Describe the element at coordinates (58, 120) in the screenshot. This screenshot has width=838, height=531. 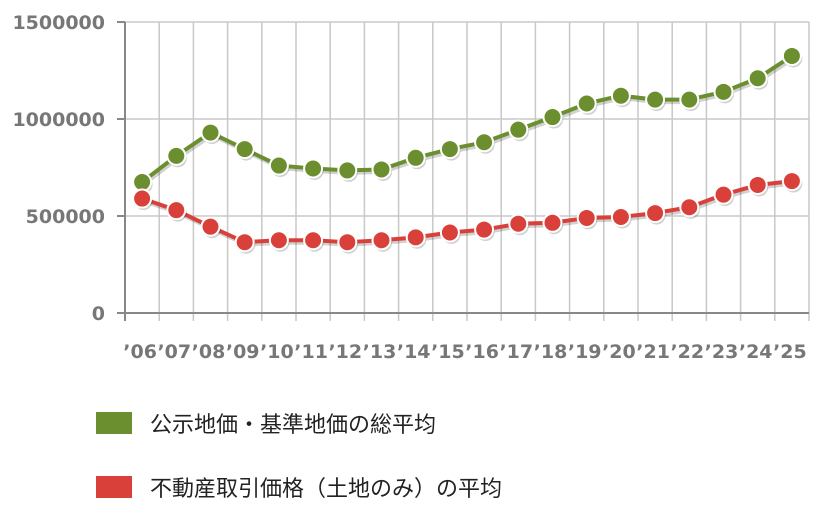
I see `y-tick-label: 1000000` at that location.